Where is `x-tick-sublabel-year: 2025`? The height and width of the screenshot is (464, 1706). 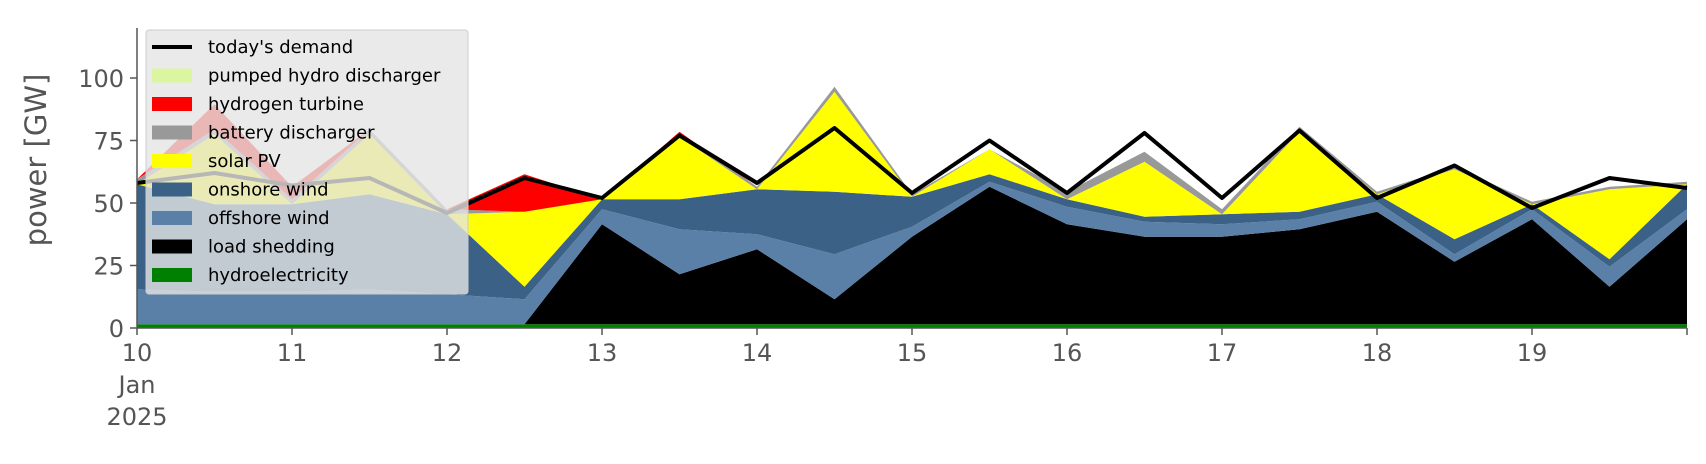 x-tick-sublabel-year: 2025 is located at coordinates (136, 417).